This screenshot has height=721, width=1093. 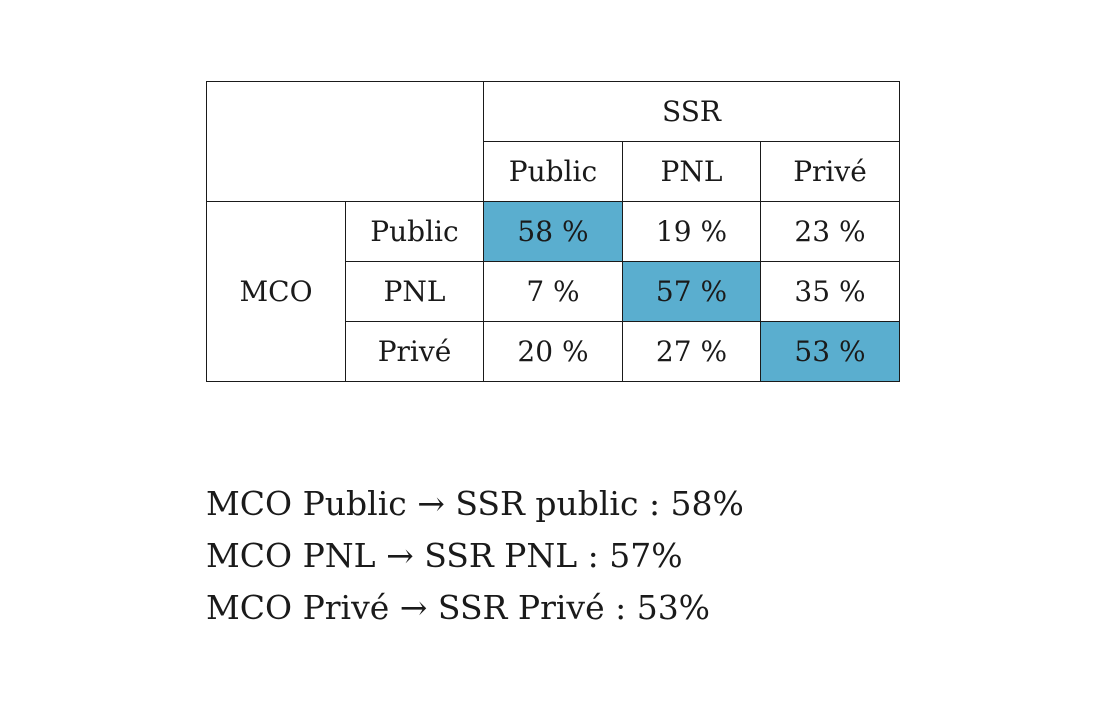 I want to click on corner-cell, so click(x=345, y=141).